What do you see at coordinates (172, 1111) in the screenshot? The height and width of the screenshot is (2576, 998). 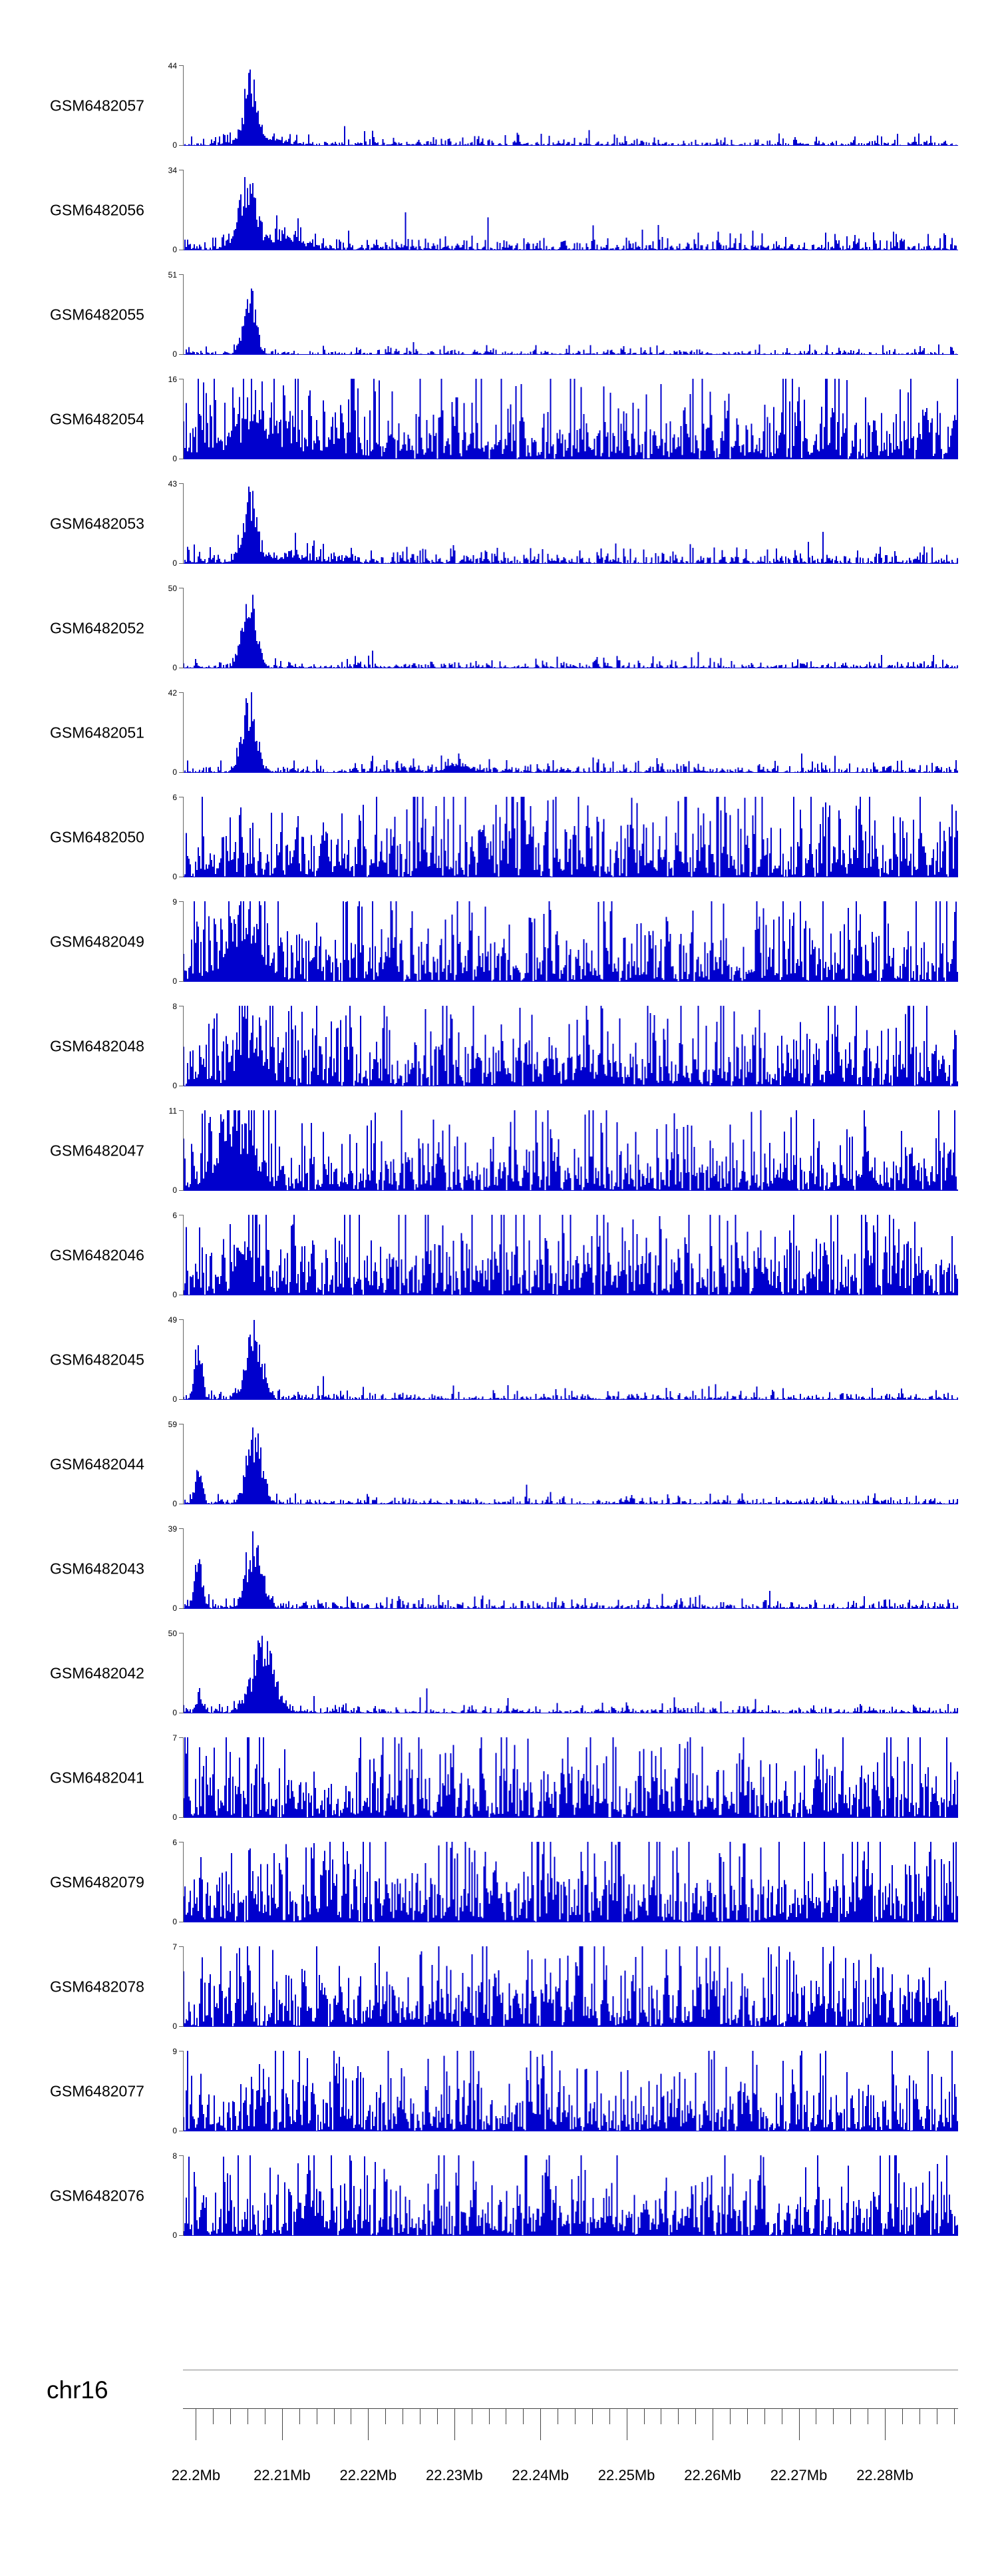 I see `track-ymax-label: 11` at bounding box center [172, 1111].